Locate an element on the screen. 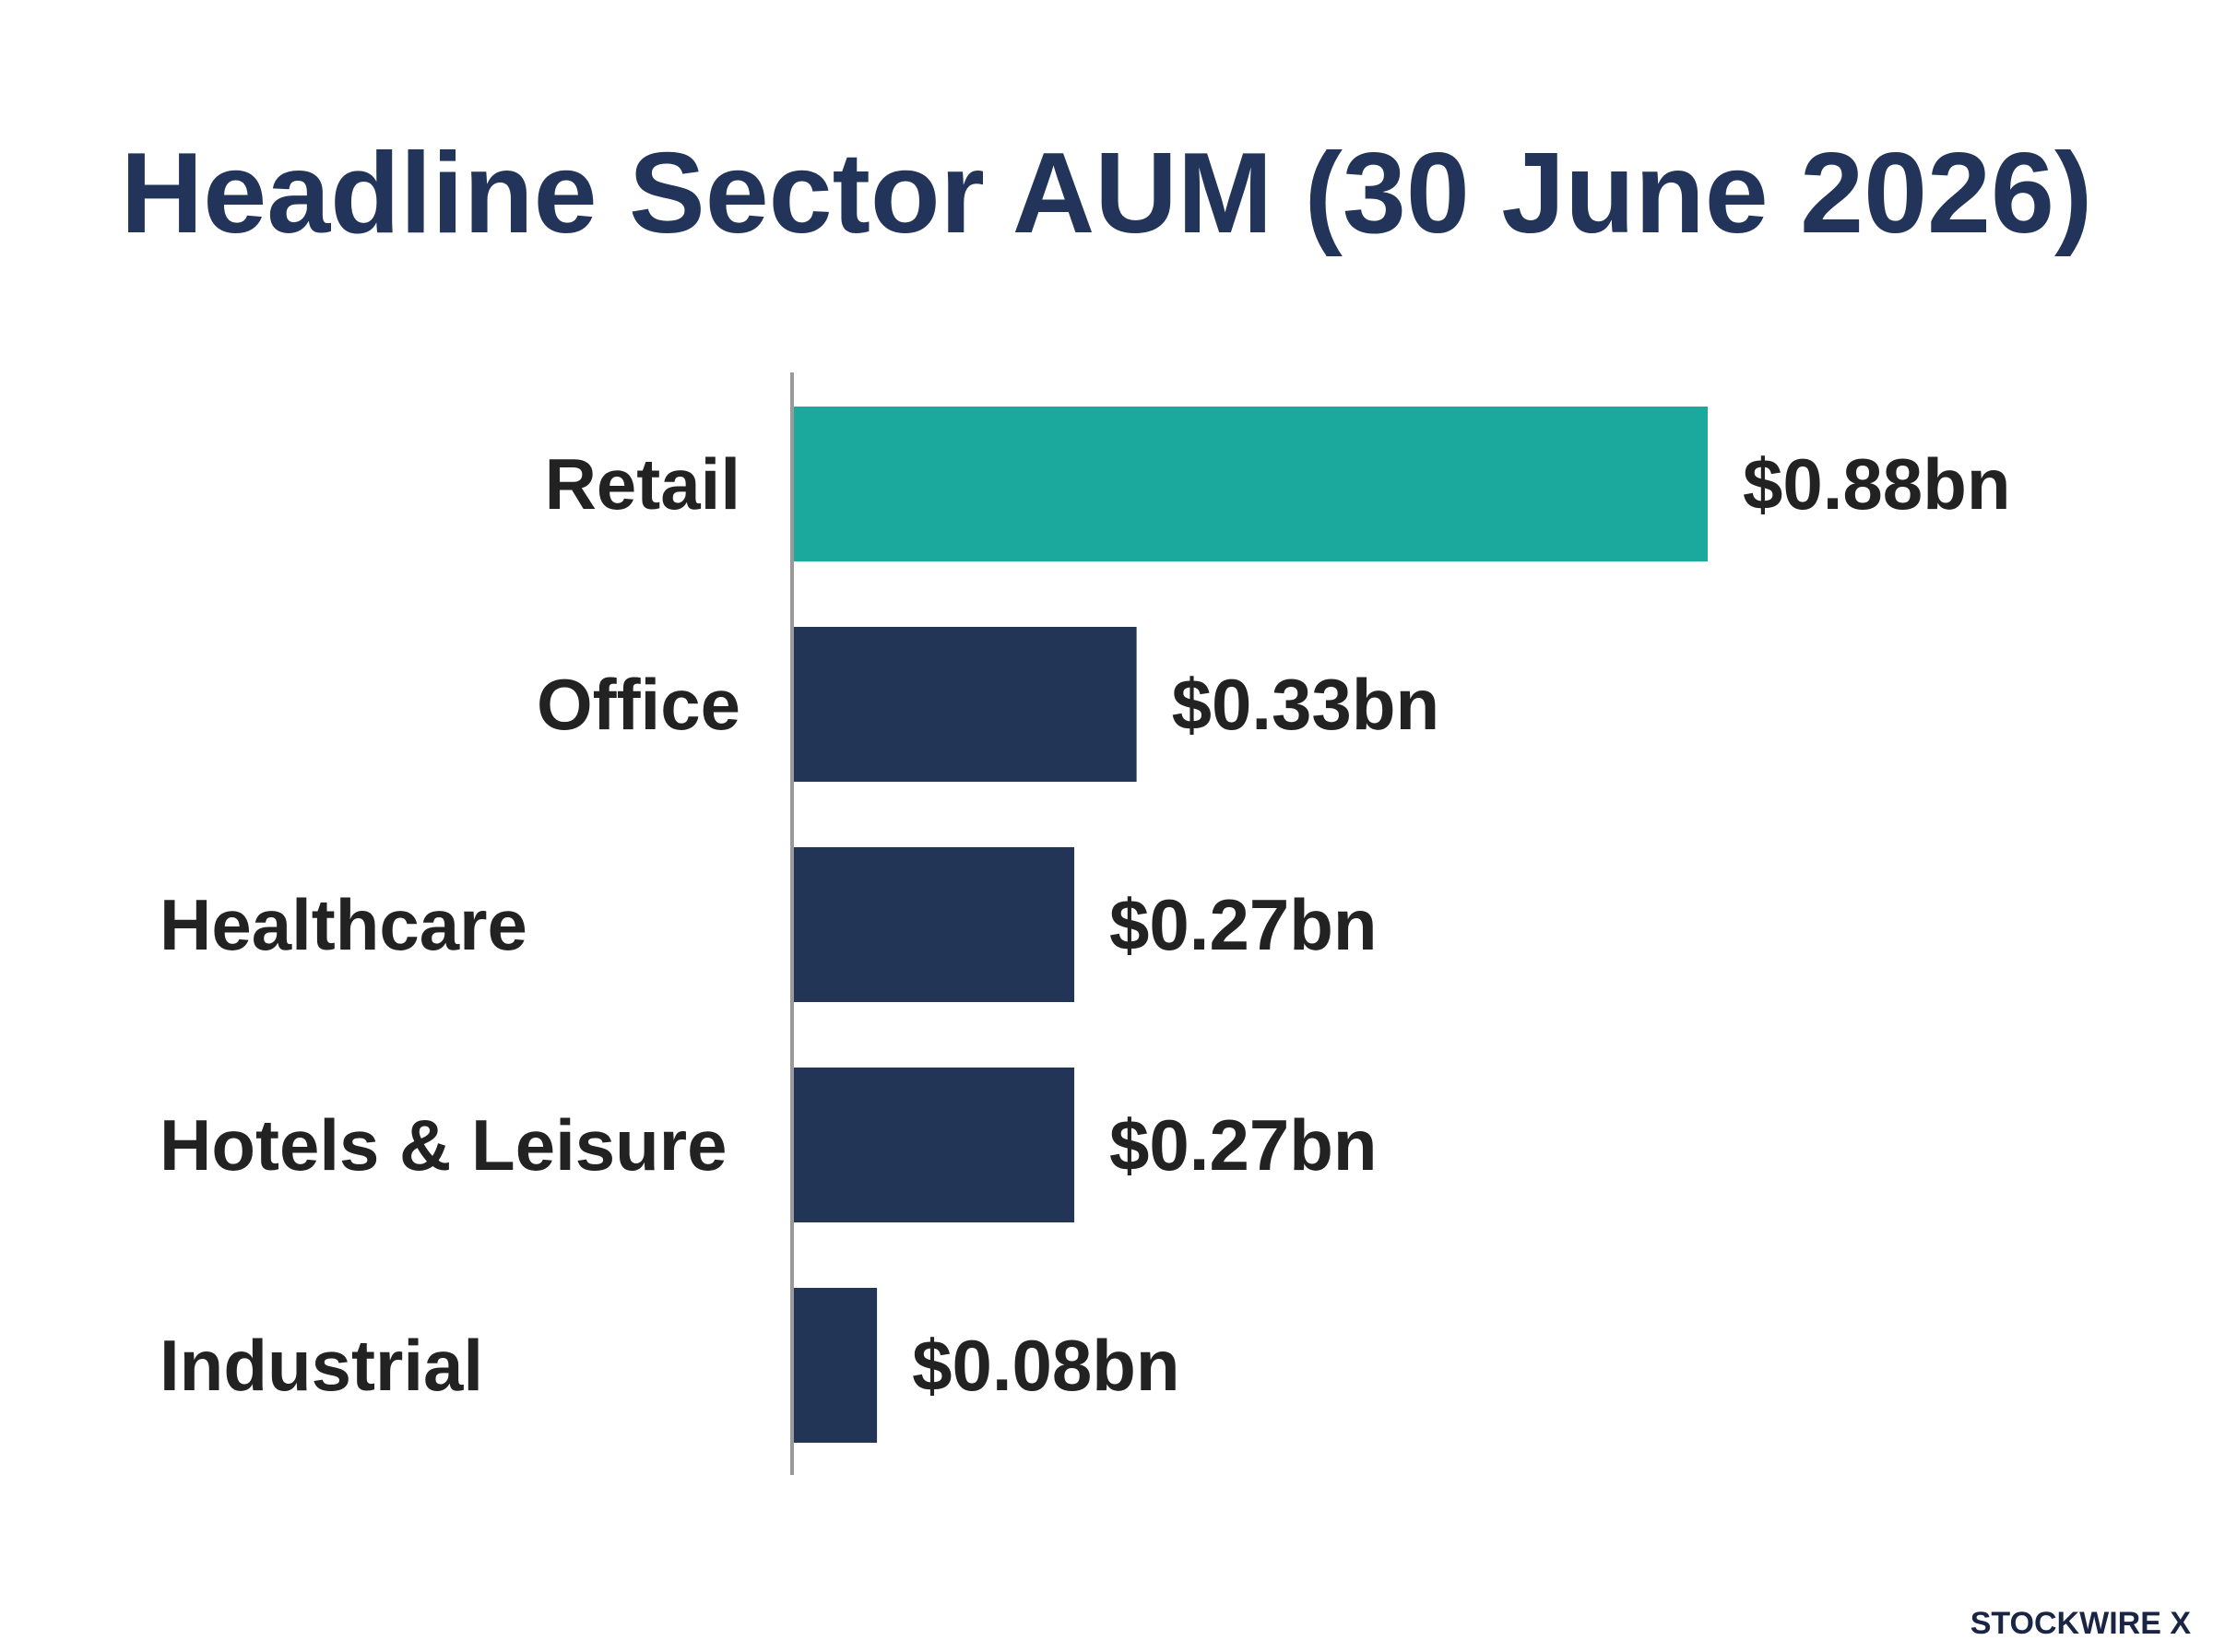 The height and width of the screenshot is (1652, 2213). bar-healthcare is located at coordinates (934, 924).